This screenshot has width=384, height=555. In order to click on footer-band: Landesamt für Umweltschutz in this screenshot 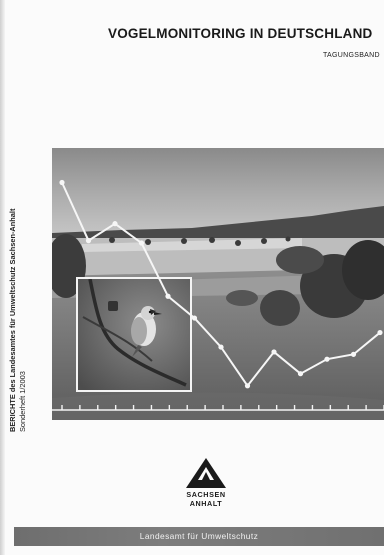, I will do `click(199, 536)`.